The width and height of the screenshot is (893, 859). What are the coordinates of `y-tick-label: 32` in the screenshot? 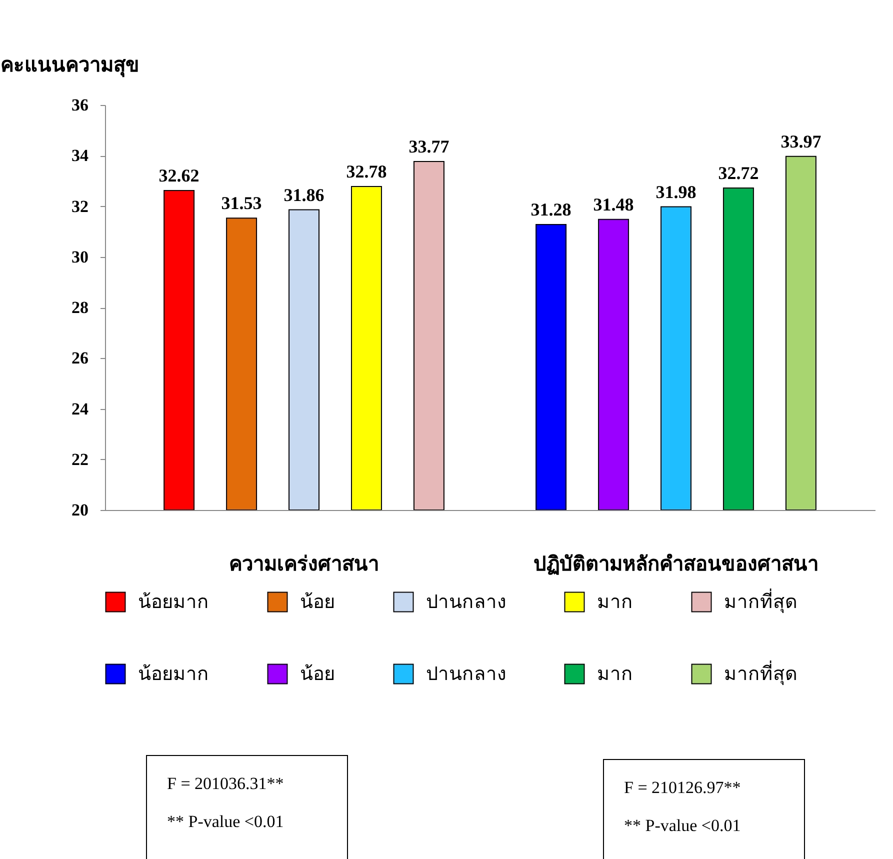 It's located at (80, 206).